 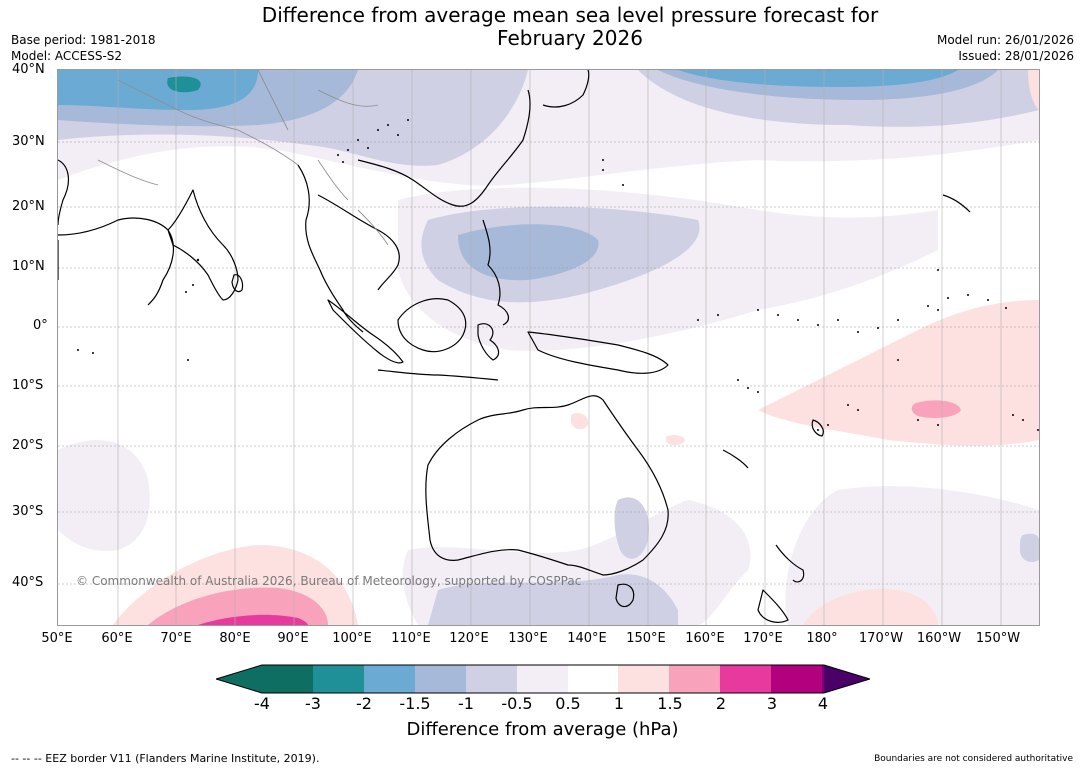 I want to click on colorbar-bin-neg4-neg3, so click(x=287, y=679).